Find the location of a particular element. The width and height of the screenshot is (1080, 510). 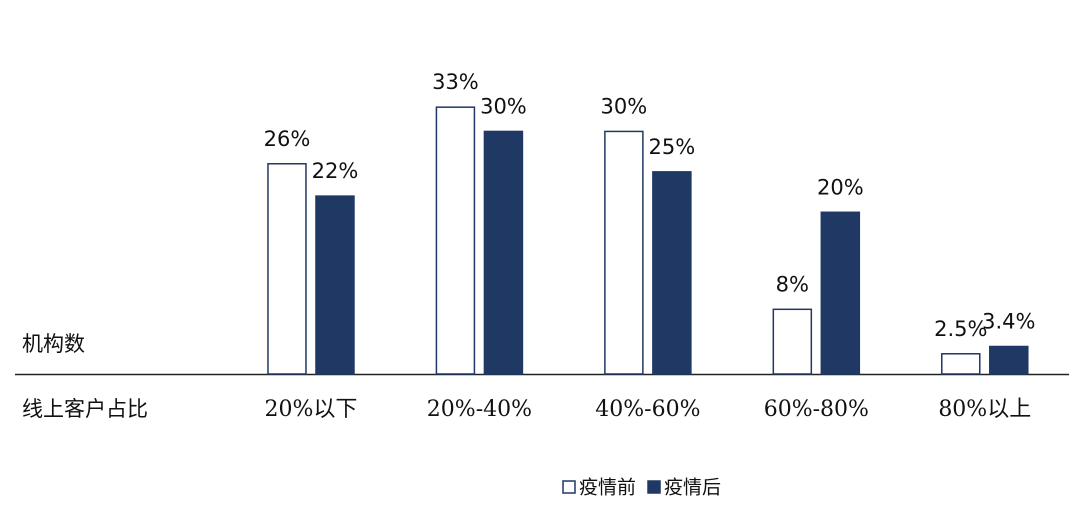

y-label: 机构数 is located at coordinates (53, 344).